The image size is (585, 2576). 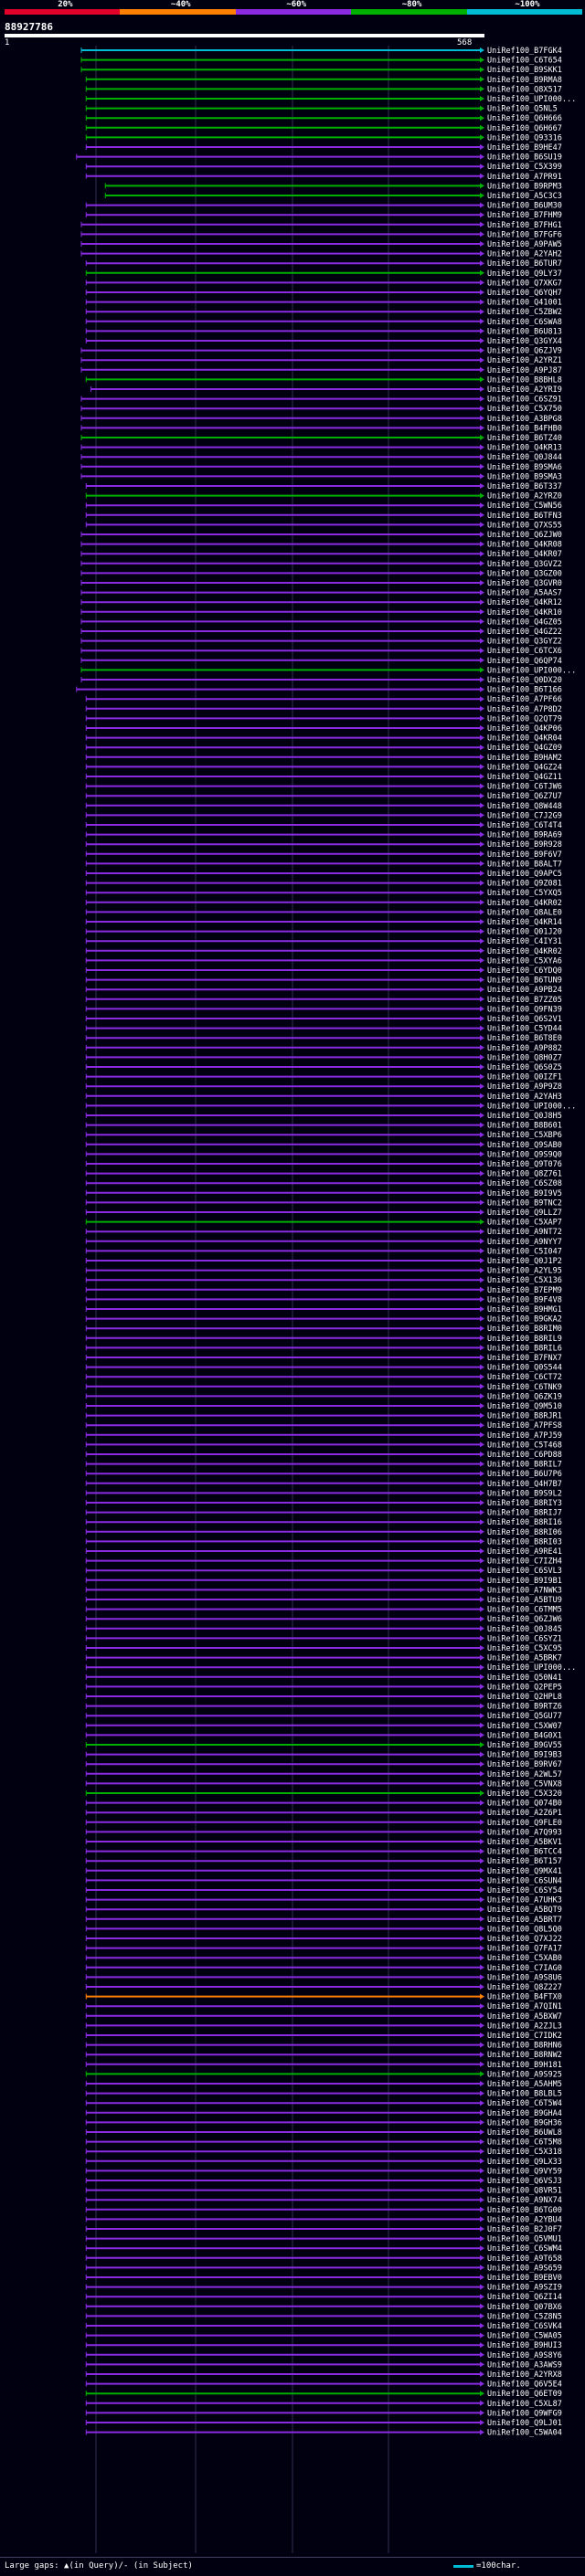 What do you see at coordinates (524, 2259) in the screenshot?
I see `hit-label: UniRef100_A9T658` at bounding box center [524, 2259].